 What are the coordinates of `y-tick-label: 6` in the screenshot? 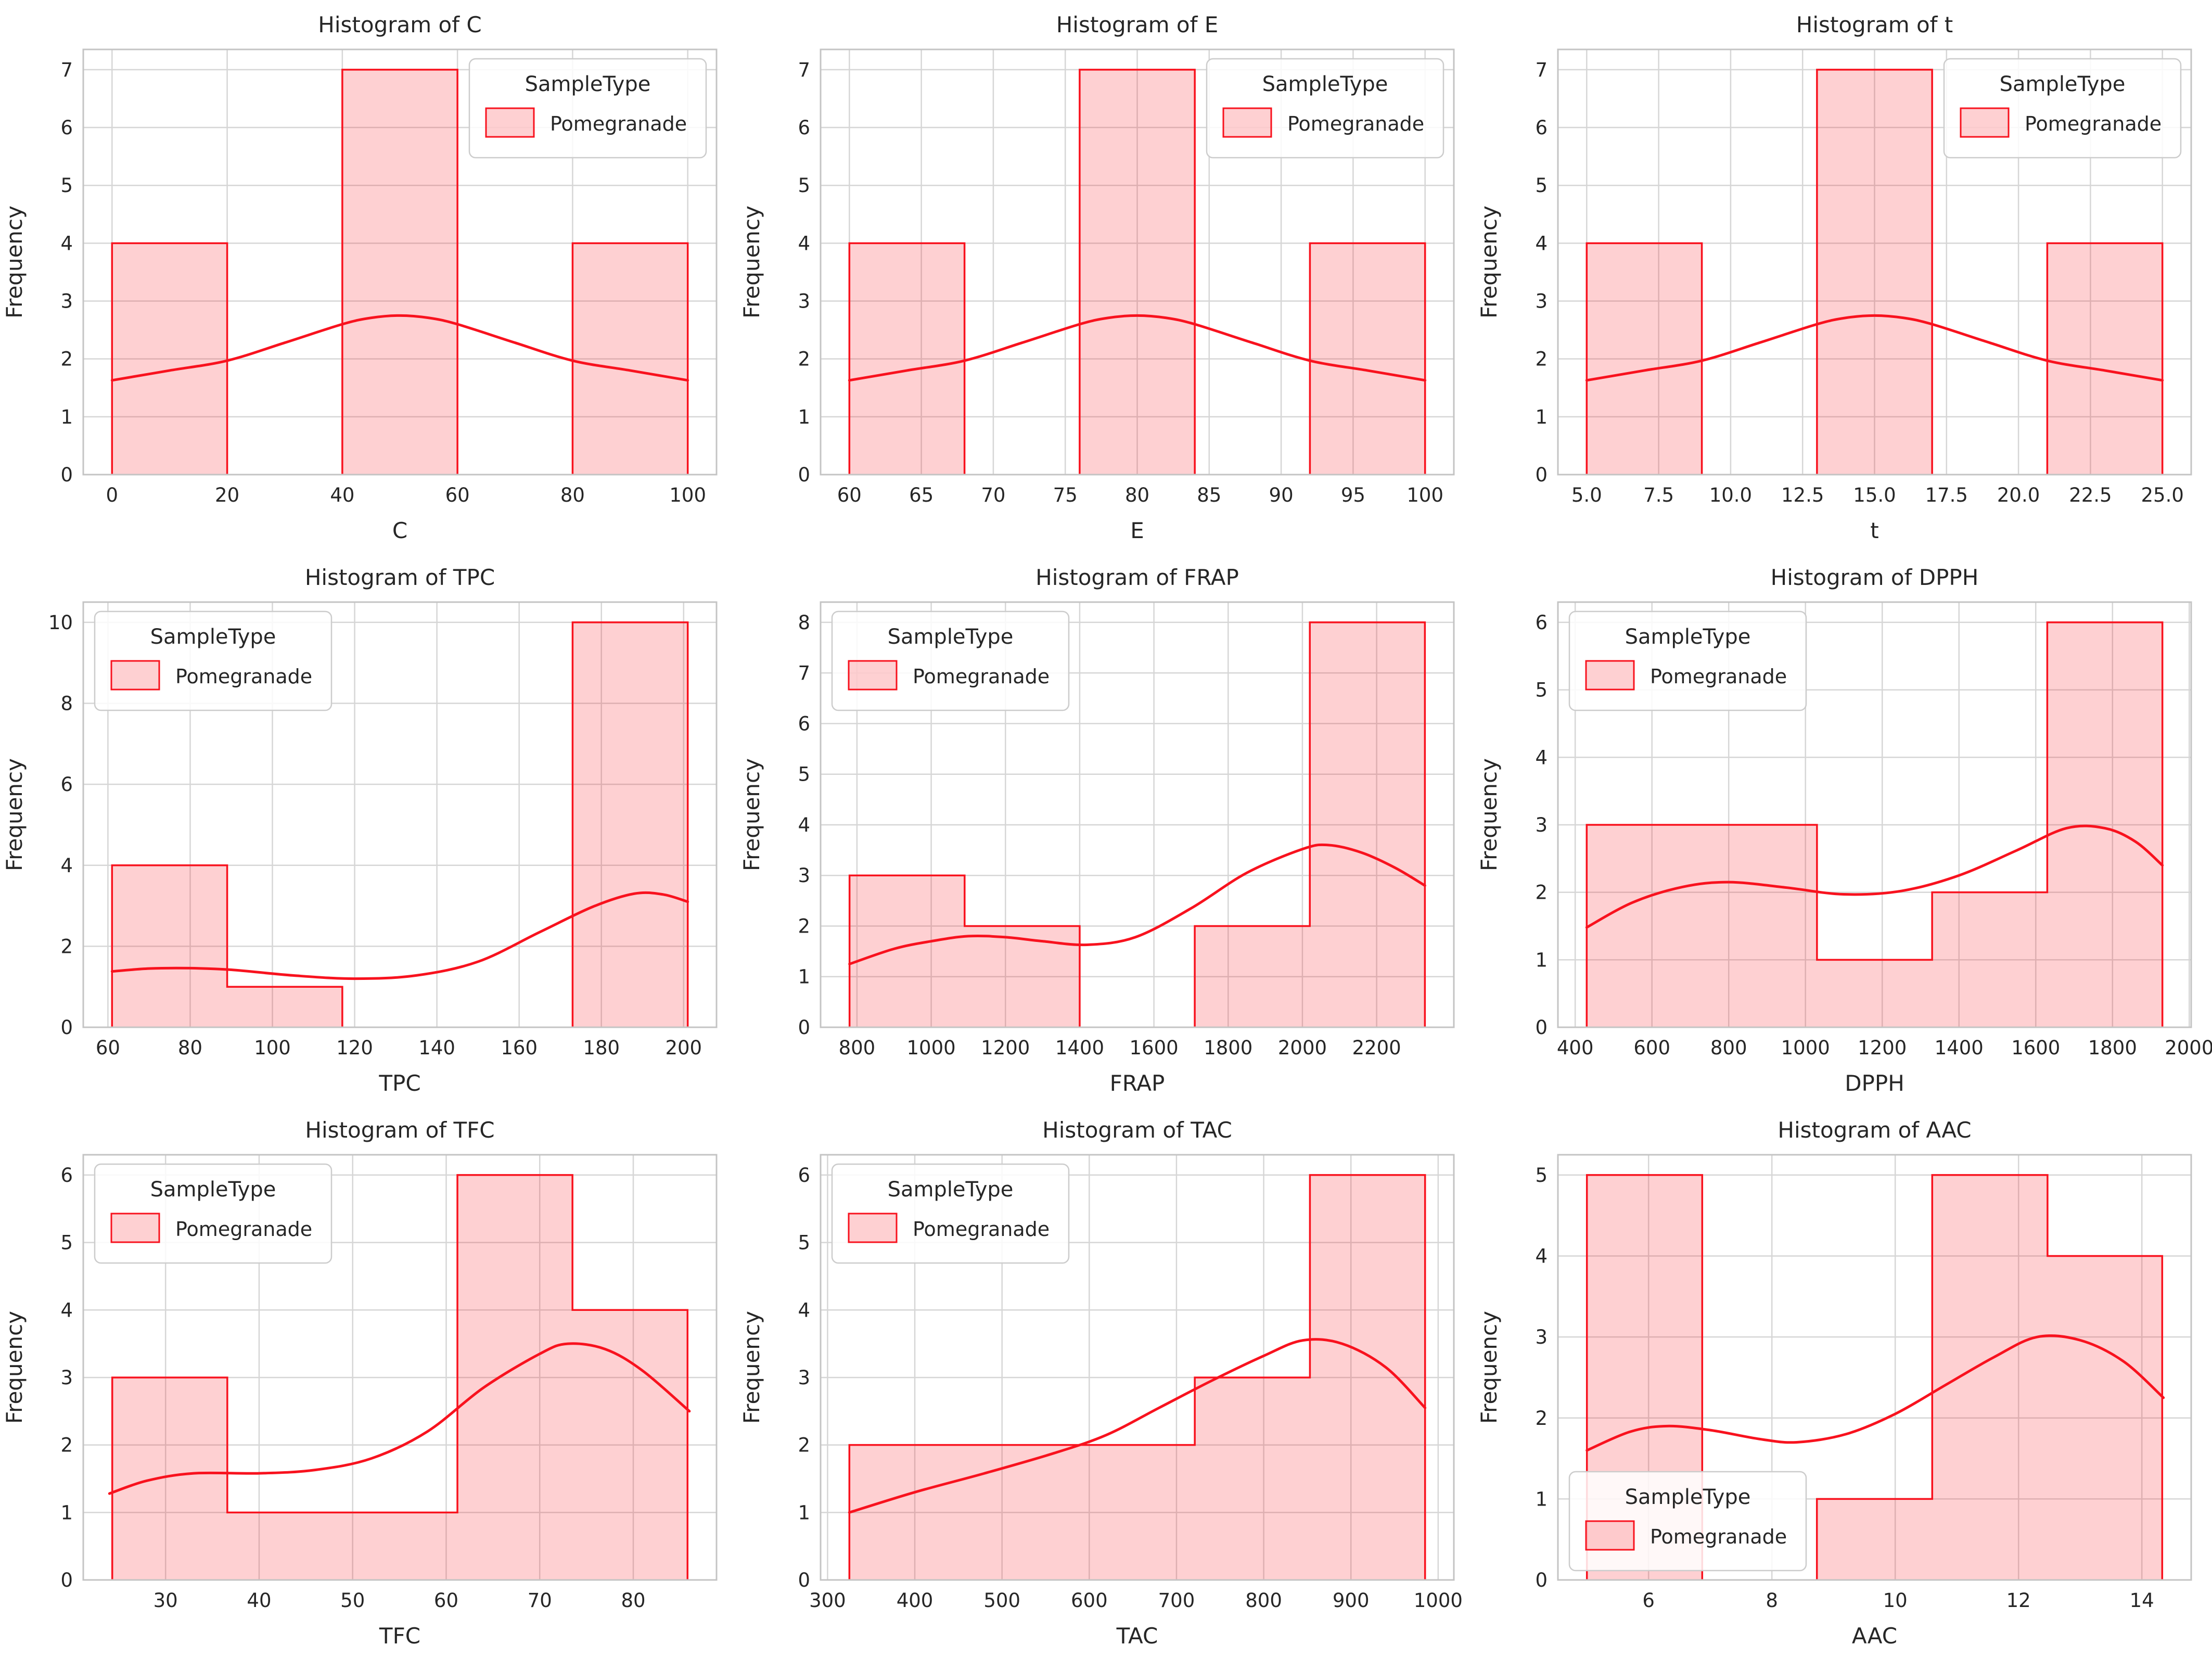 It's located at (66, 128).